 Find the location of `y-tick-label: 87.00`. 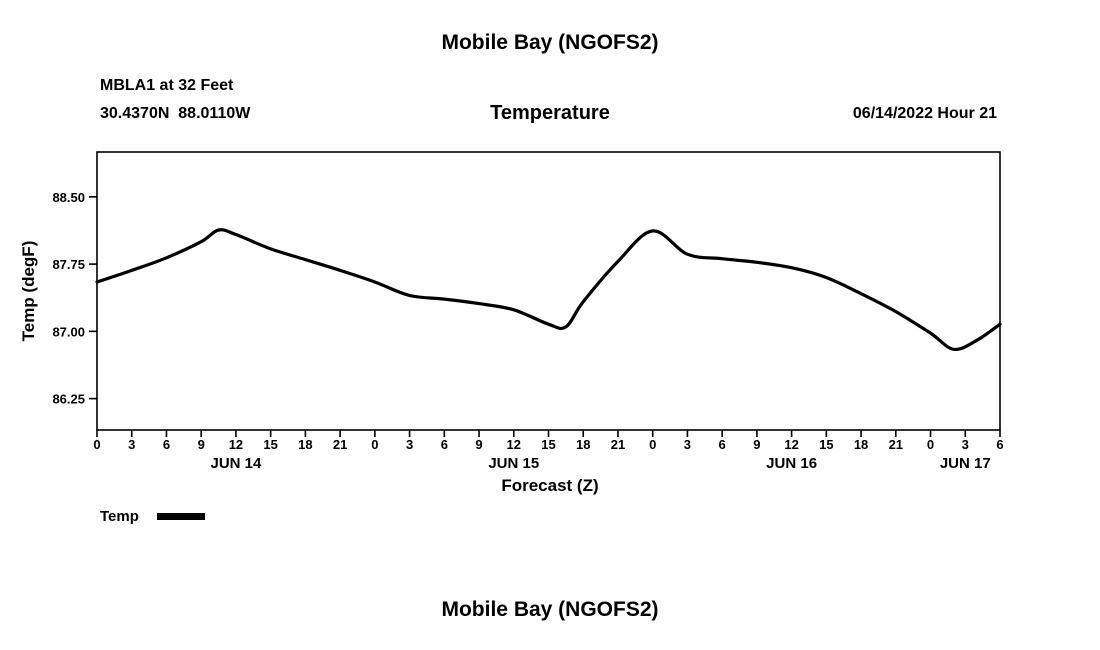

y-tick-label: 87.00 is located at coordinates (68, 331).